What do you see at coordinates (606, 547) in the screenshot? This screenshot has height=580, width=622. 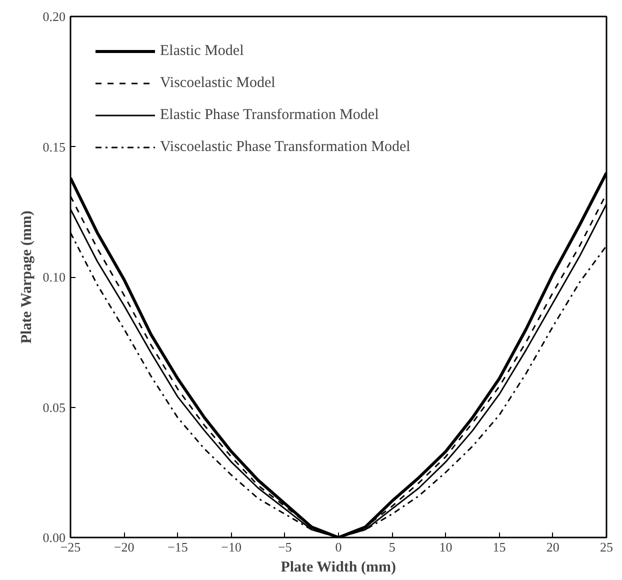 I see `x-tick-label: 25` at bounding box center [606, 547].